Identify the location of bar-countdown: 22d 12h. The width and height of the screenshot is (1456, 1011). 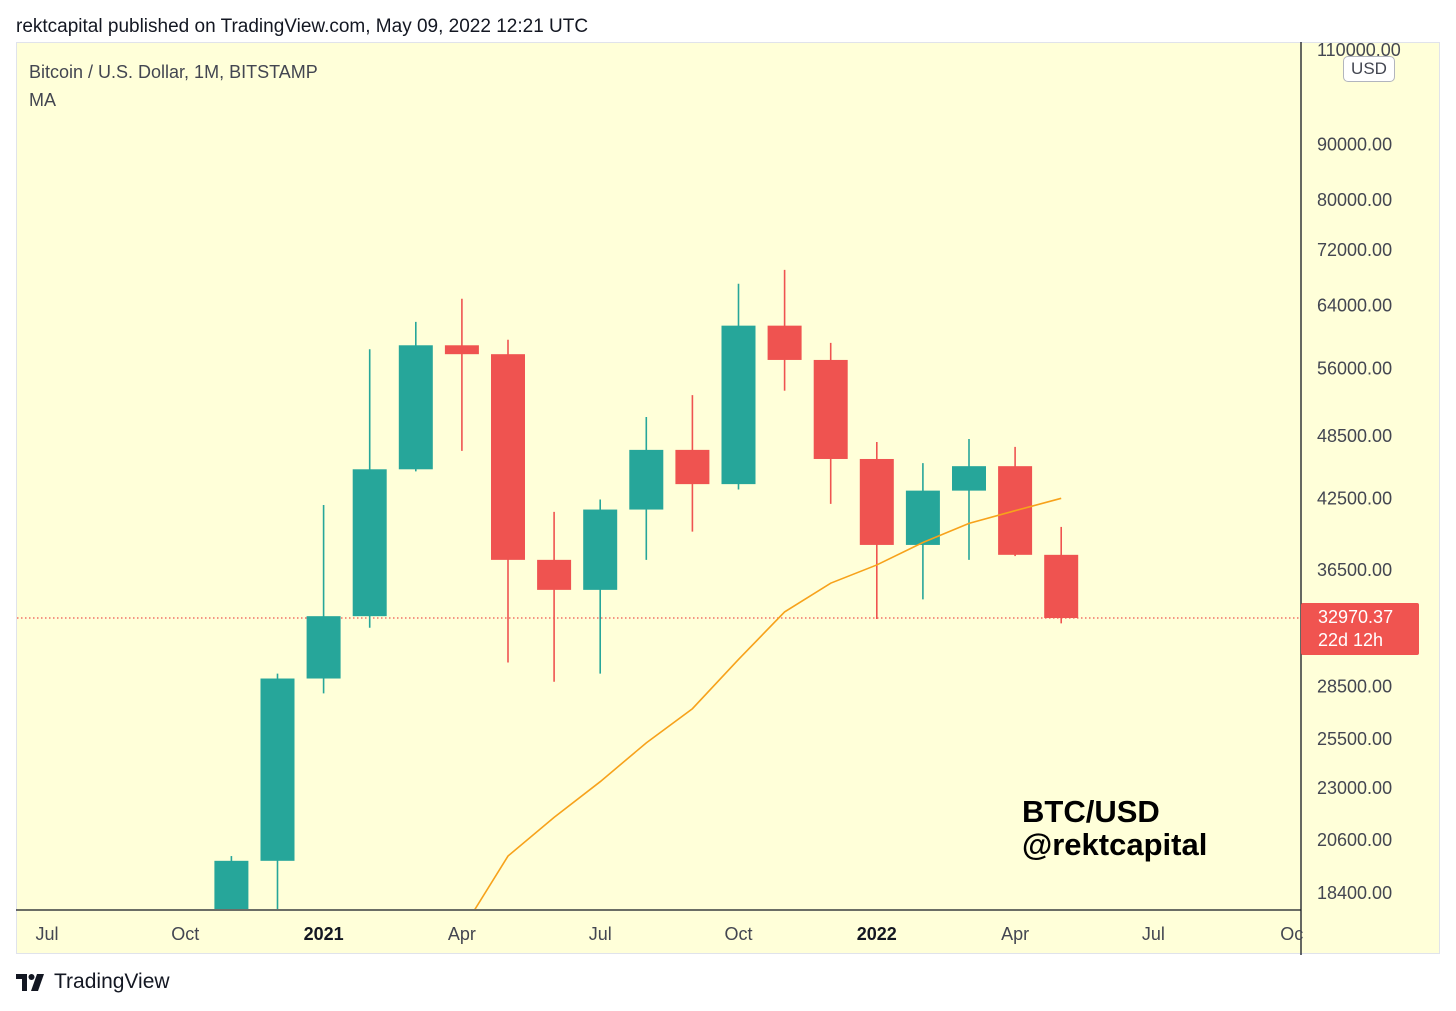
(1351, 640).